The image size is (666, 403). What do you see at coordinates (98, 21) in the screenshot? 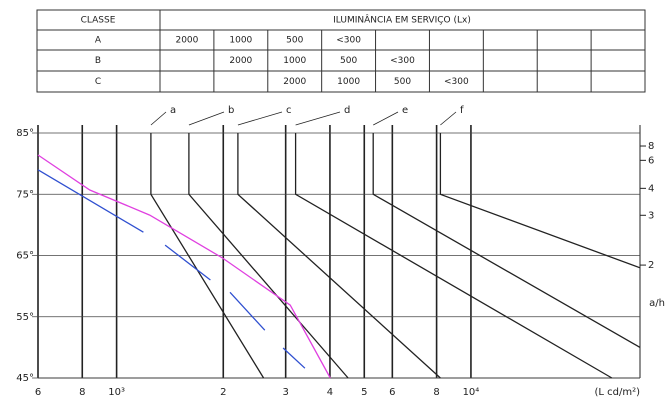
I see `table-header: CLASSE` at bounding box center [98, 21].